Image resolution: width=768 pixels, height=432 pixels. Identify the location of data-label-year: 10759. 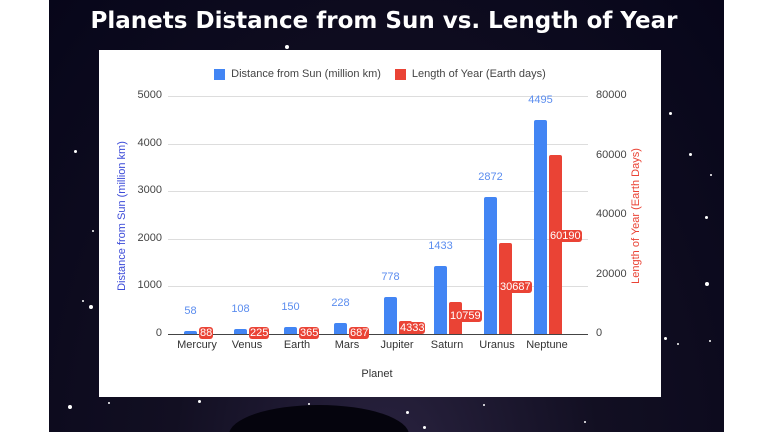
(465, 315).